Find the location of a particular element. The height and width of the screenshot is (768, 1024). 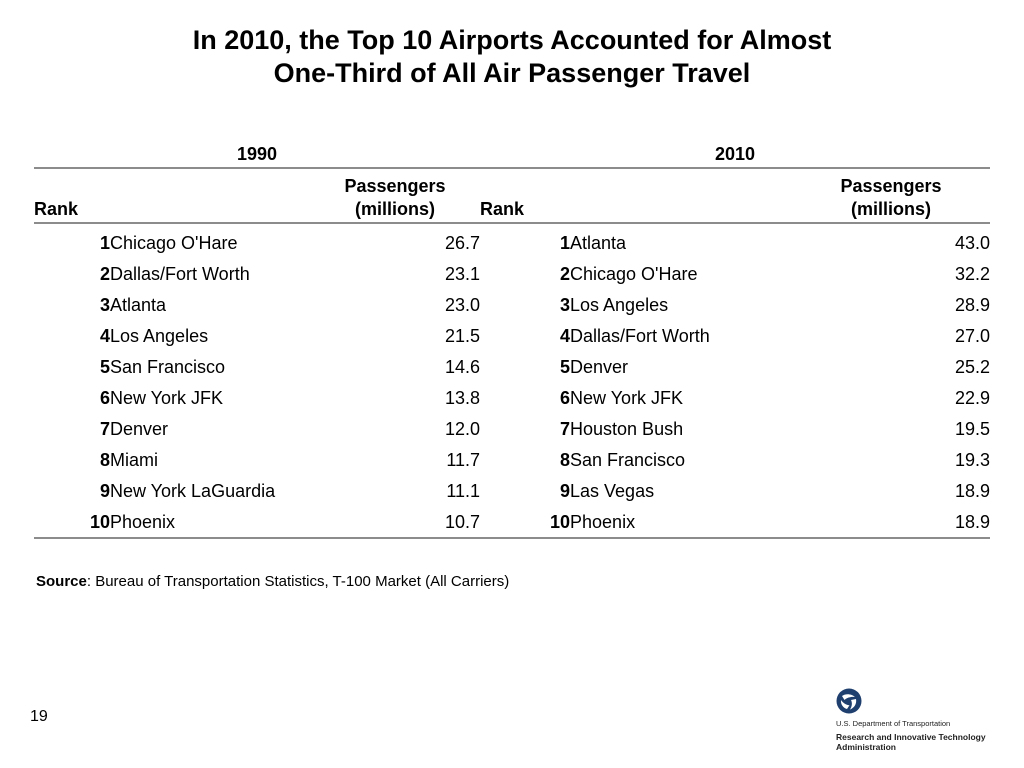

table-row: 7 Denver 12.0 7 Houston Bush 19.5 is located at coordinates (512, 428).